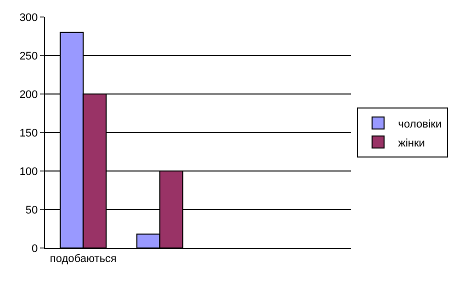 The width and height of the screenshot is (460, 288). What do you see at coordinates (420, 124) in the screenshot?
I see `legend-label: чоловіки` at bounding box center [420, 124].